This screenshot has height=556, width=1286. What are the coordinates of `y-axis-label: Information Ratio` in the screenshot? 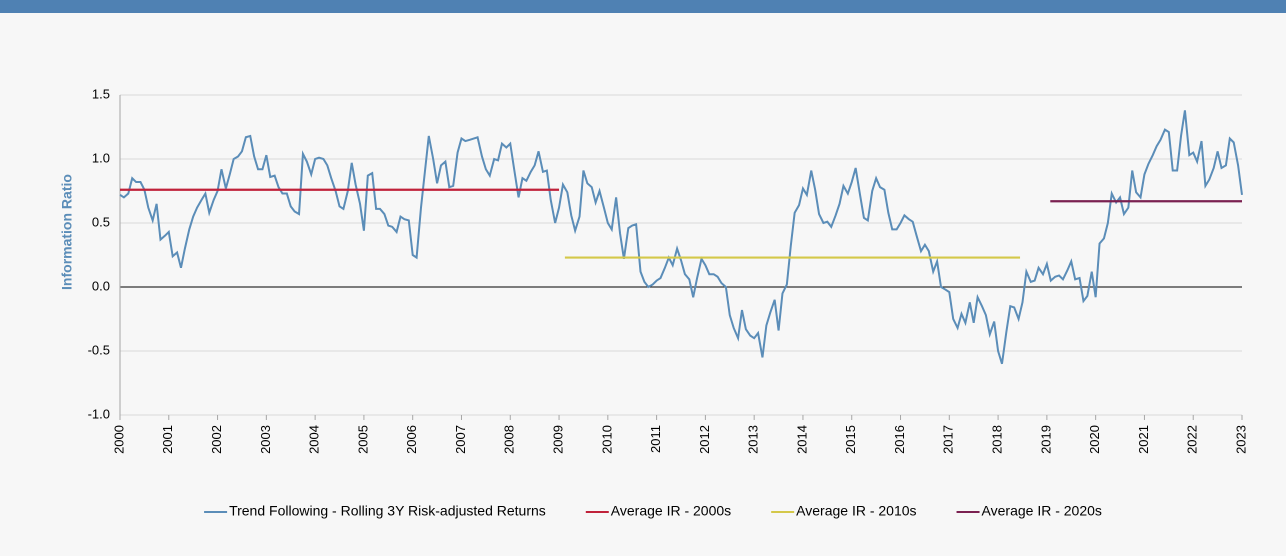 It's located at (67, 232).